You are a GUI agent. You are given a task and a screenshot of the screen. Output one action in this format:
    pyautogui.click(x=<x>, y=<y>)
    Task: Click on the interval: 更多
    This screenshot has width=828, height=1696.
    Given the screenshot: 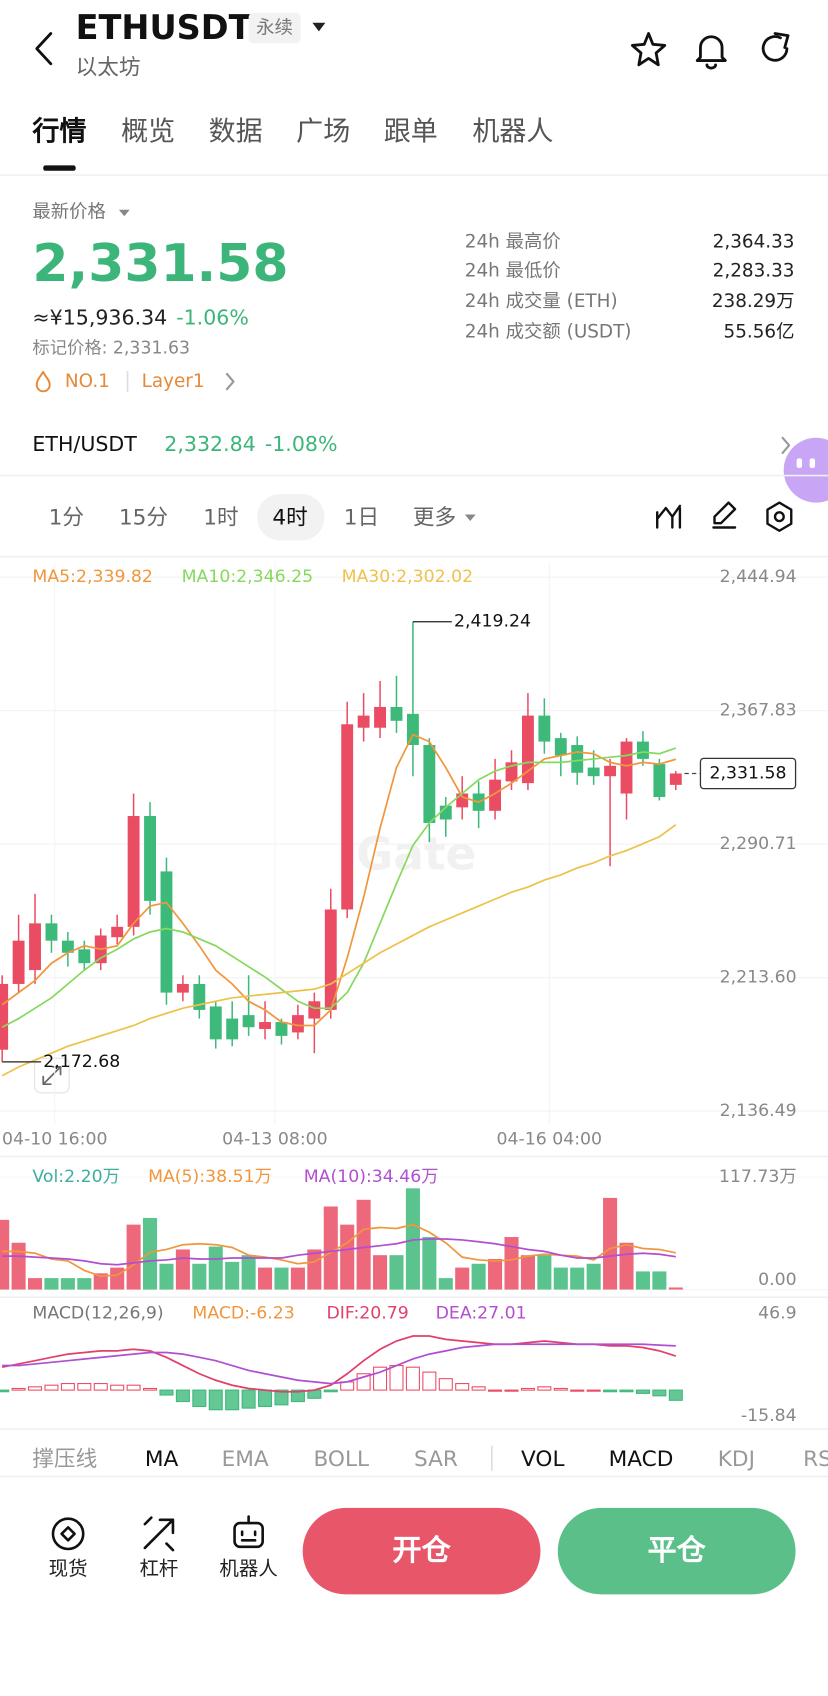 What is the action you would take?
    pyautogui.click(x=434, y=516)
    